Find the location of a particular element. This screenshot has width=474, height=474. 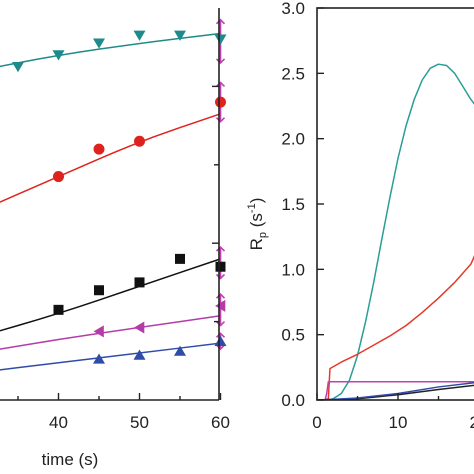

right-y-tick-label-5: 2.5 is located at coordinates (293, 73).